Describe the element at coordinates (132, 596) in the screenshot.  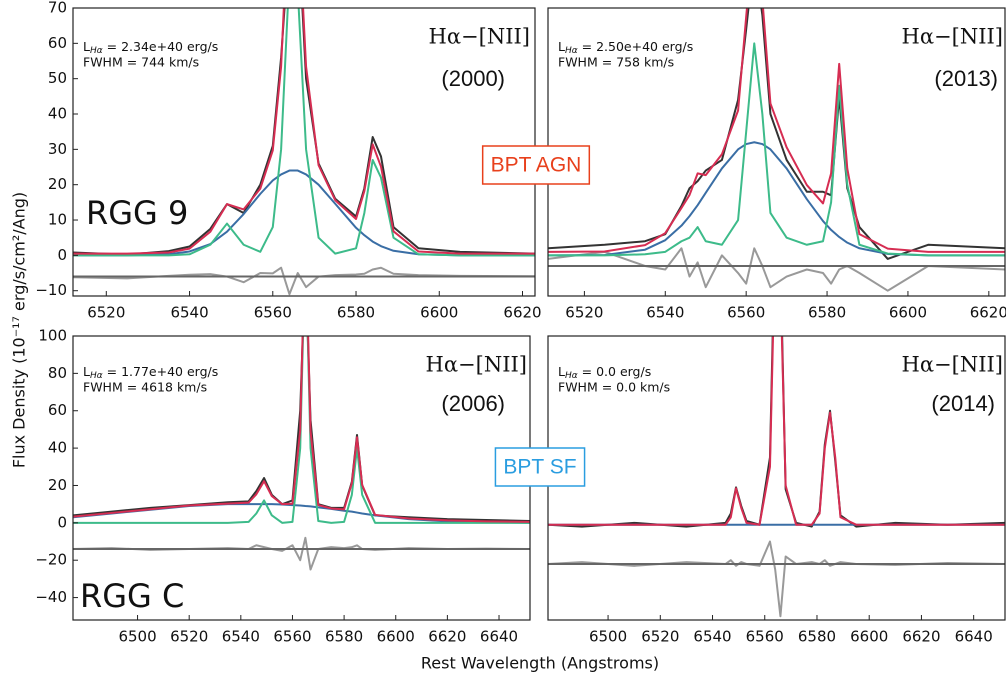
I see `object-name: RGG C` at that location.